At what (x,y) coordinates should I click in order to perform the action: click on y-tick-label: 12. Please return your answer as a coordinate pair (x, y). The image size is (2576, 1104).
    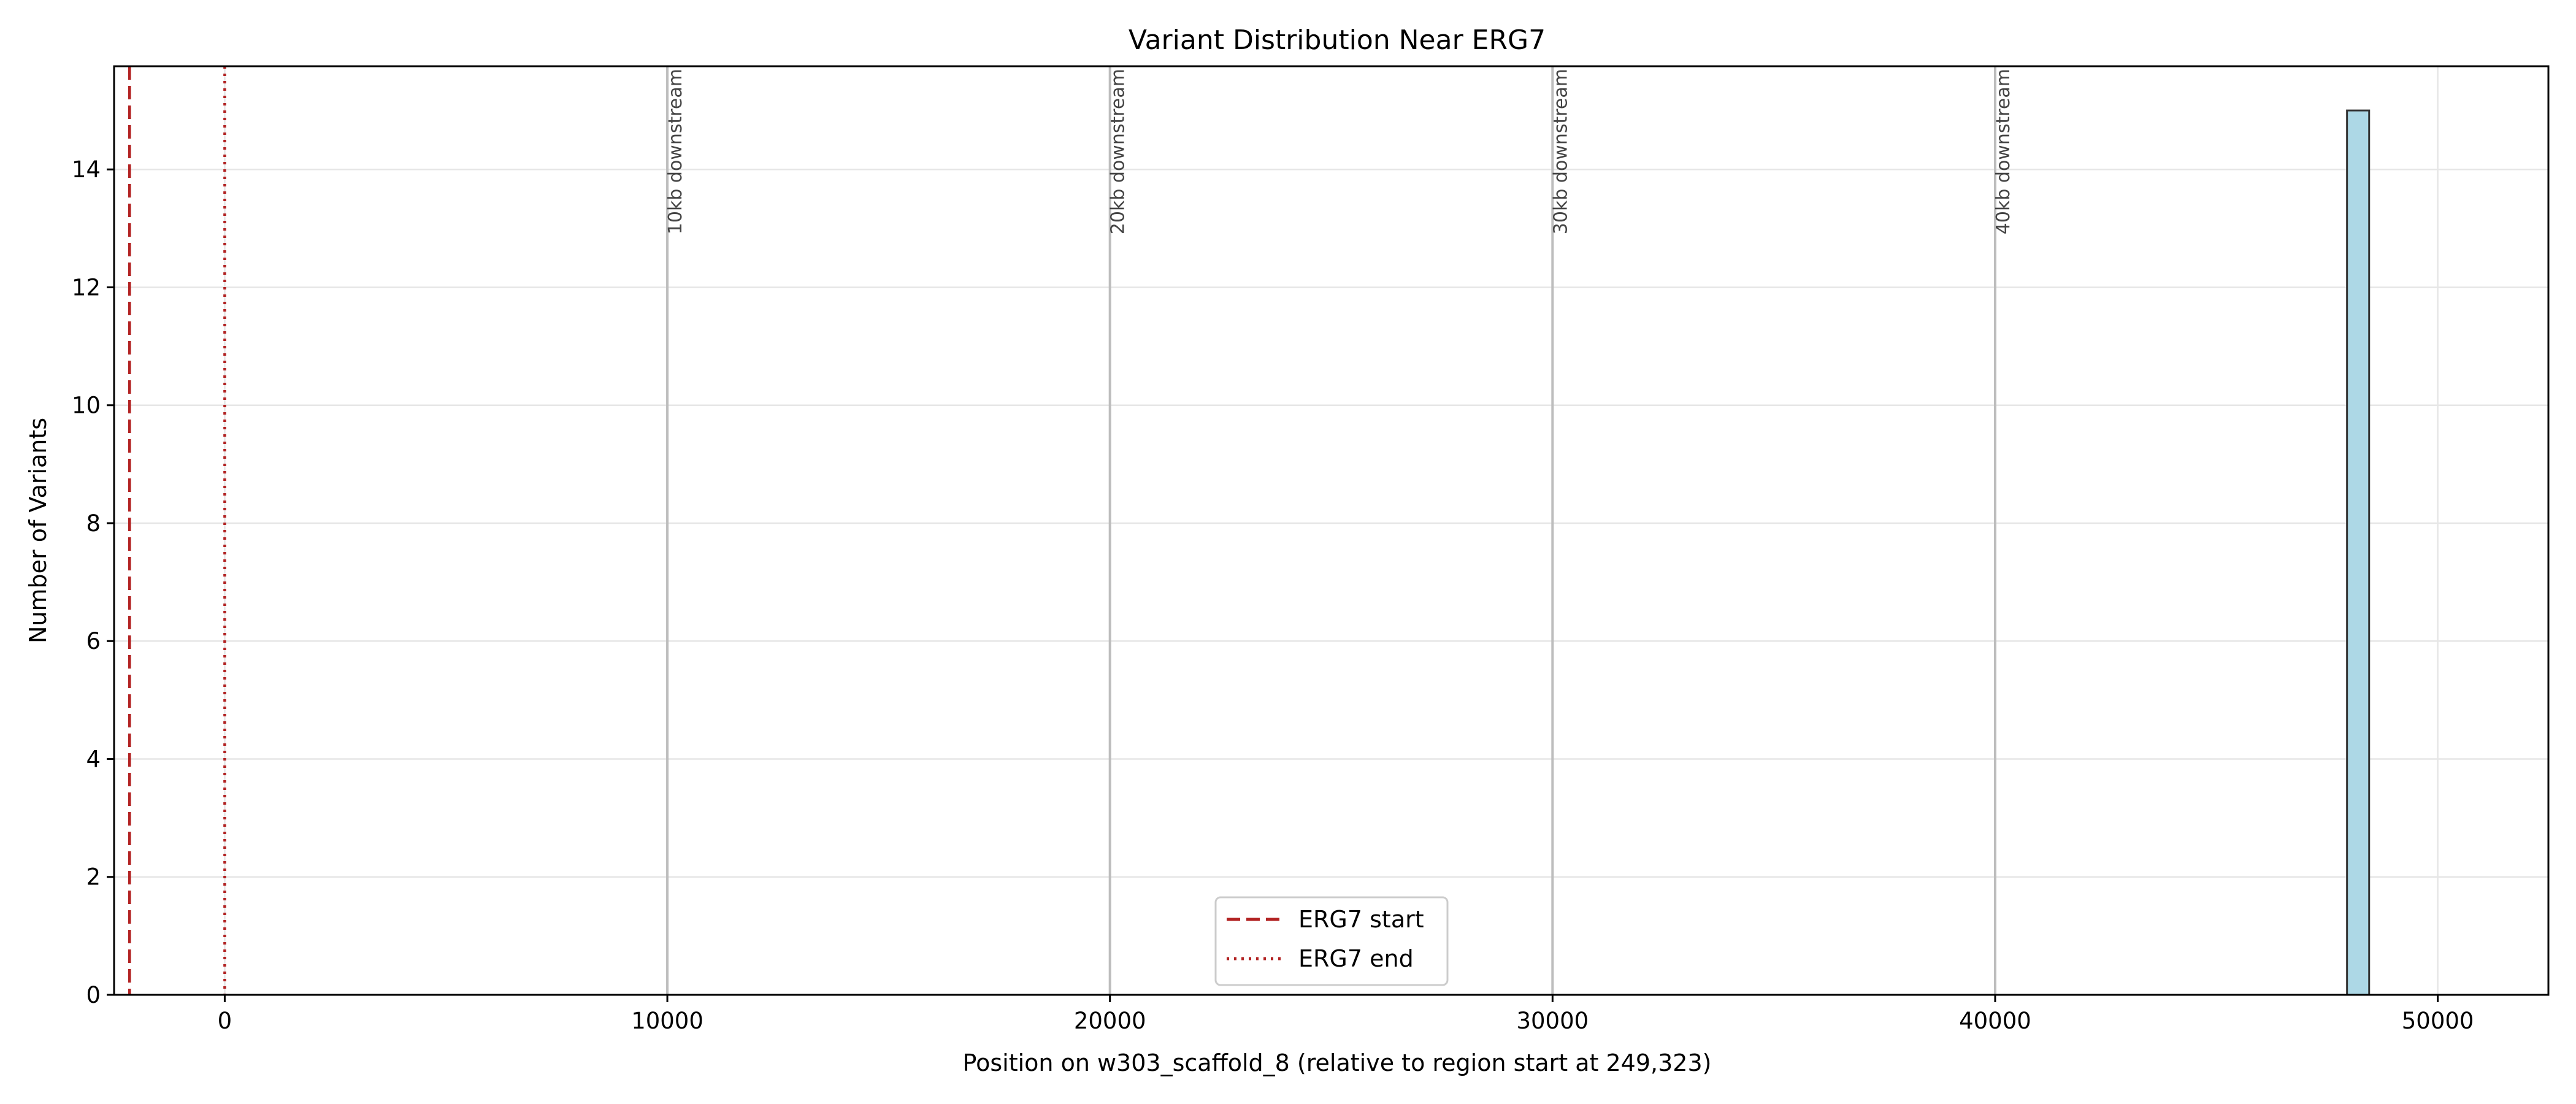
    Looking at the image, I should click on (86, 287).